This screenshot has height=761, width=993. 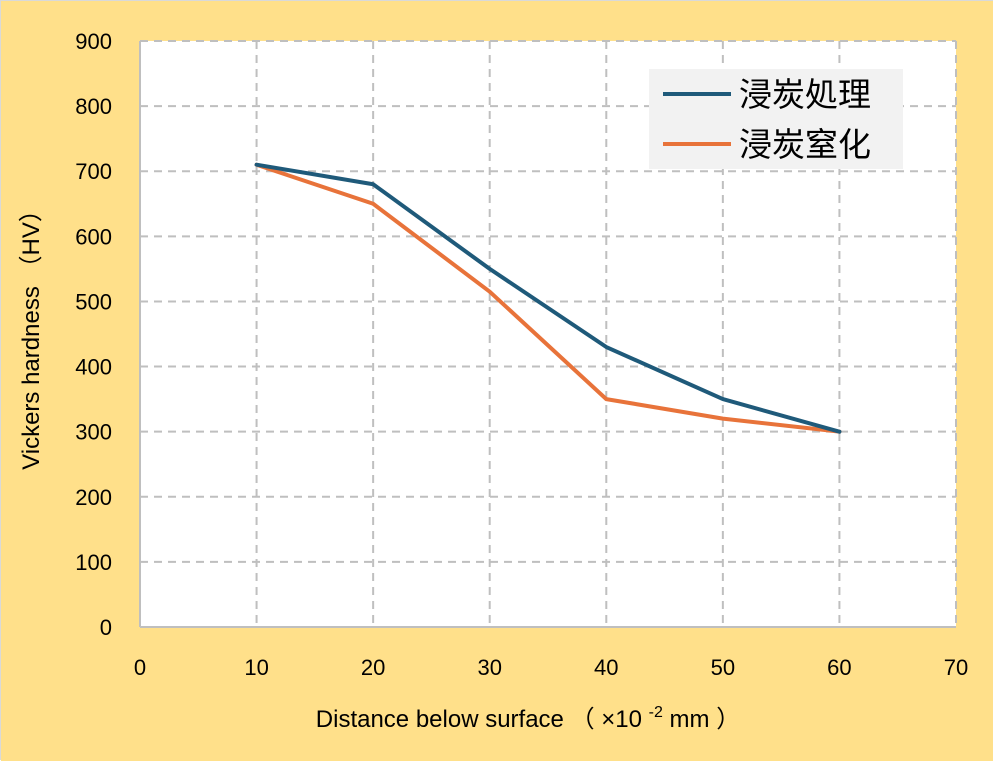 I want to click on y-tick-label: 900, so click(x=93, y=41).